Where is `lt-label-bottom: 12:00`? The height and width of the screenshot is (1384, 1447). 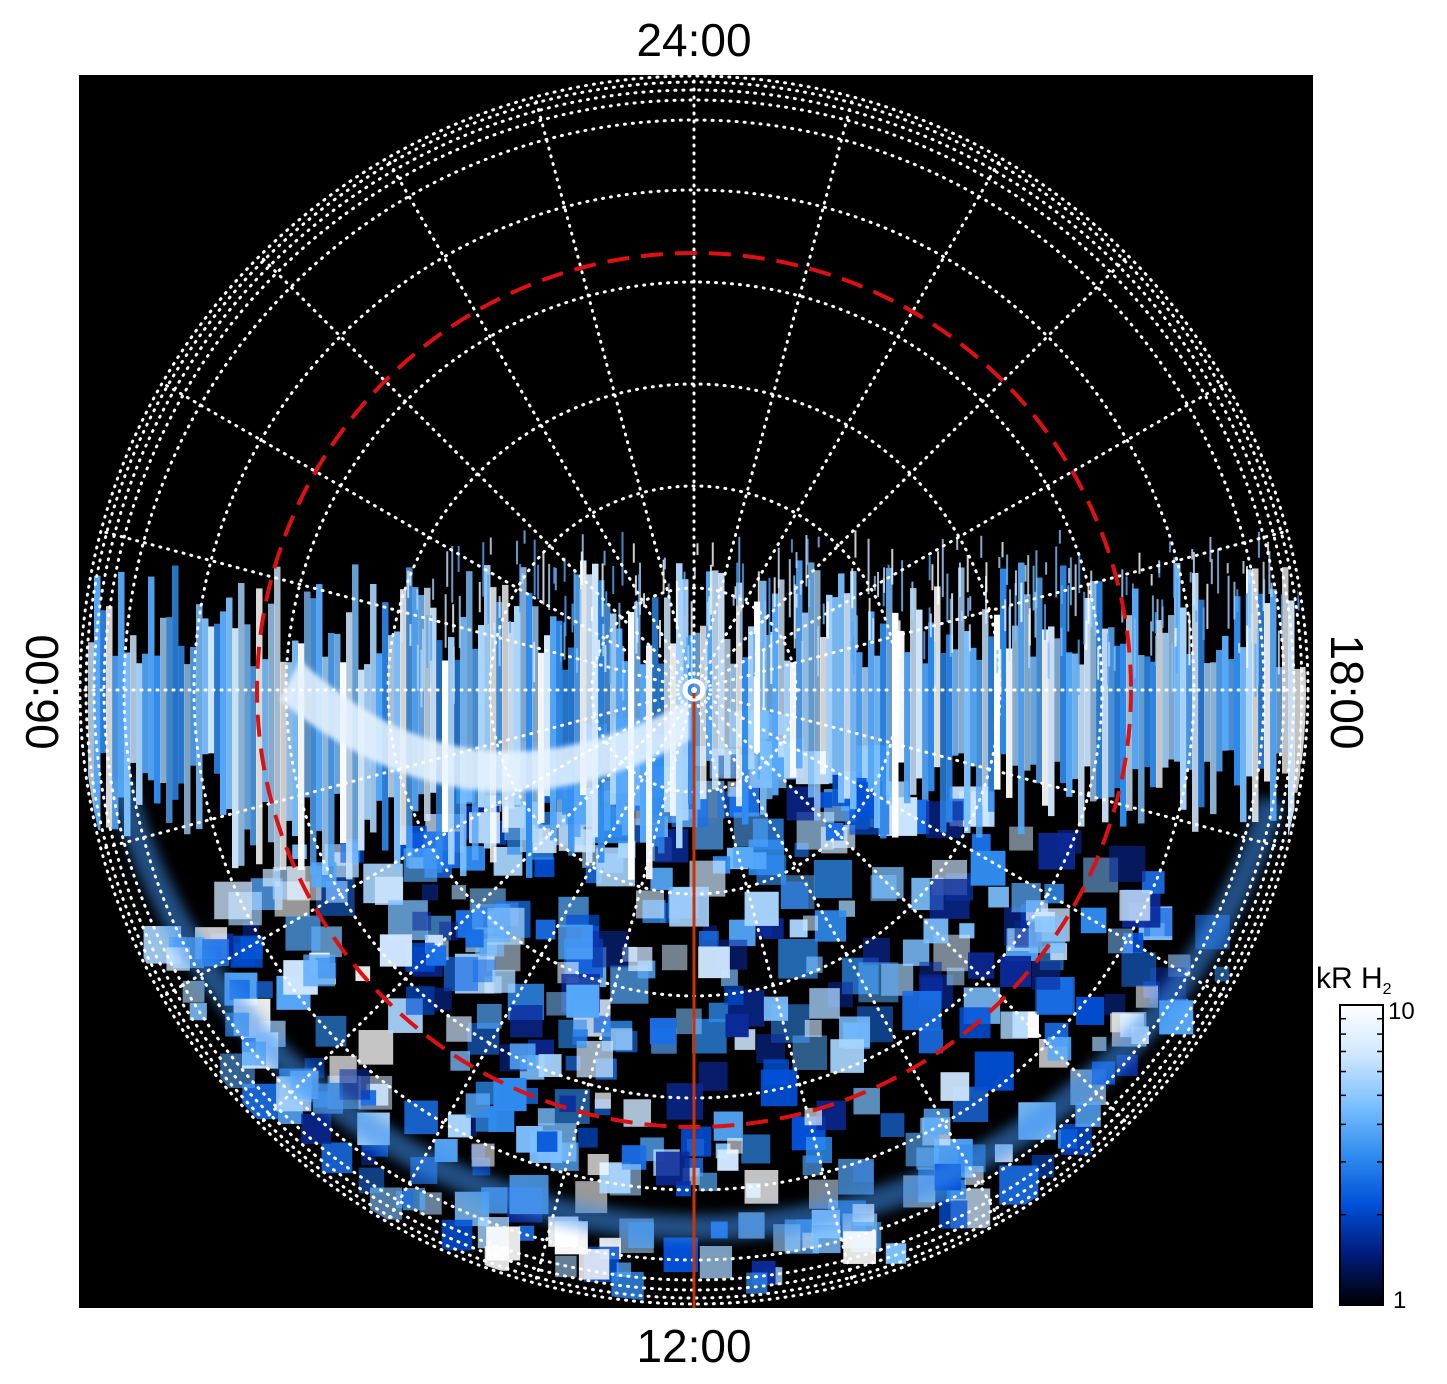
lt-label-bottom: 12:00 is located at coordinates (693, 1346).